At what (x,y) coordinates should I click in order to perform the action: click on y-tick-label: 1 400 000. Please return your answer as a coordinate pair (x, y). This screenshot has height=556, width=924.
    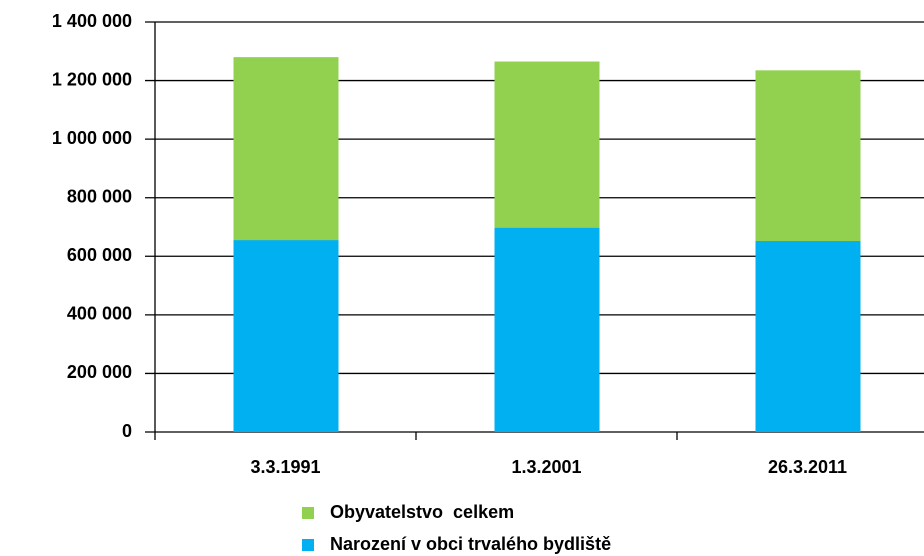
    Looking at the image, I should click on (92, 21).